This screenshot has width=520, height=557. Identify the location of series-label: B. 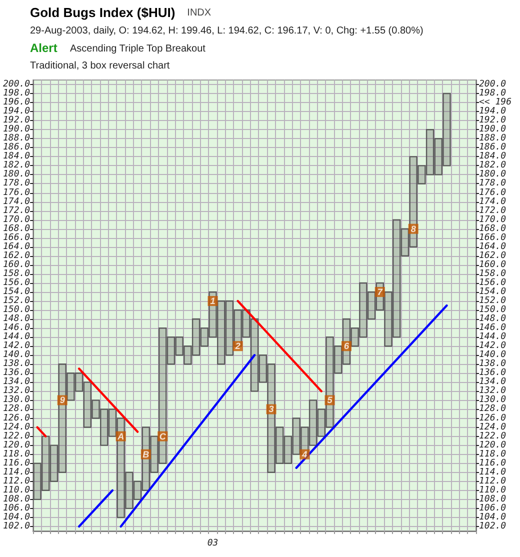
(146, 454).